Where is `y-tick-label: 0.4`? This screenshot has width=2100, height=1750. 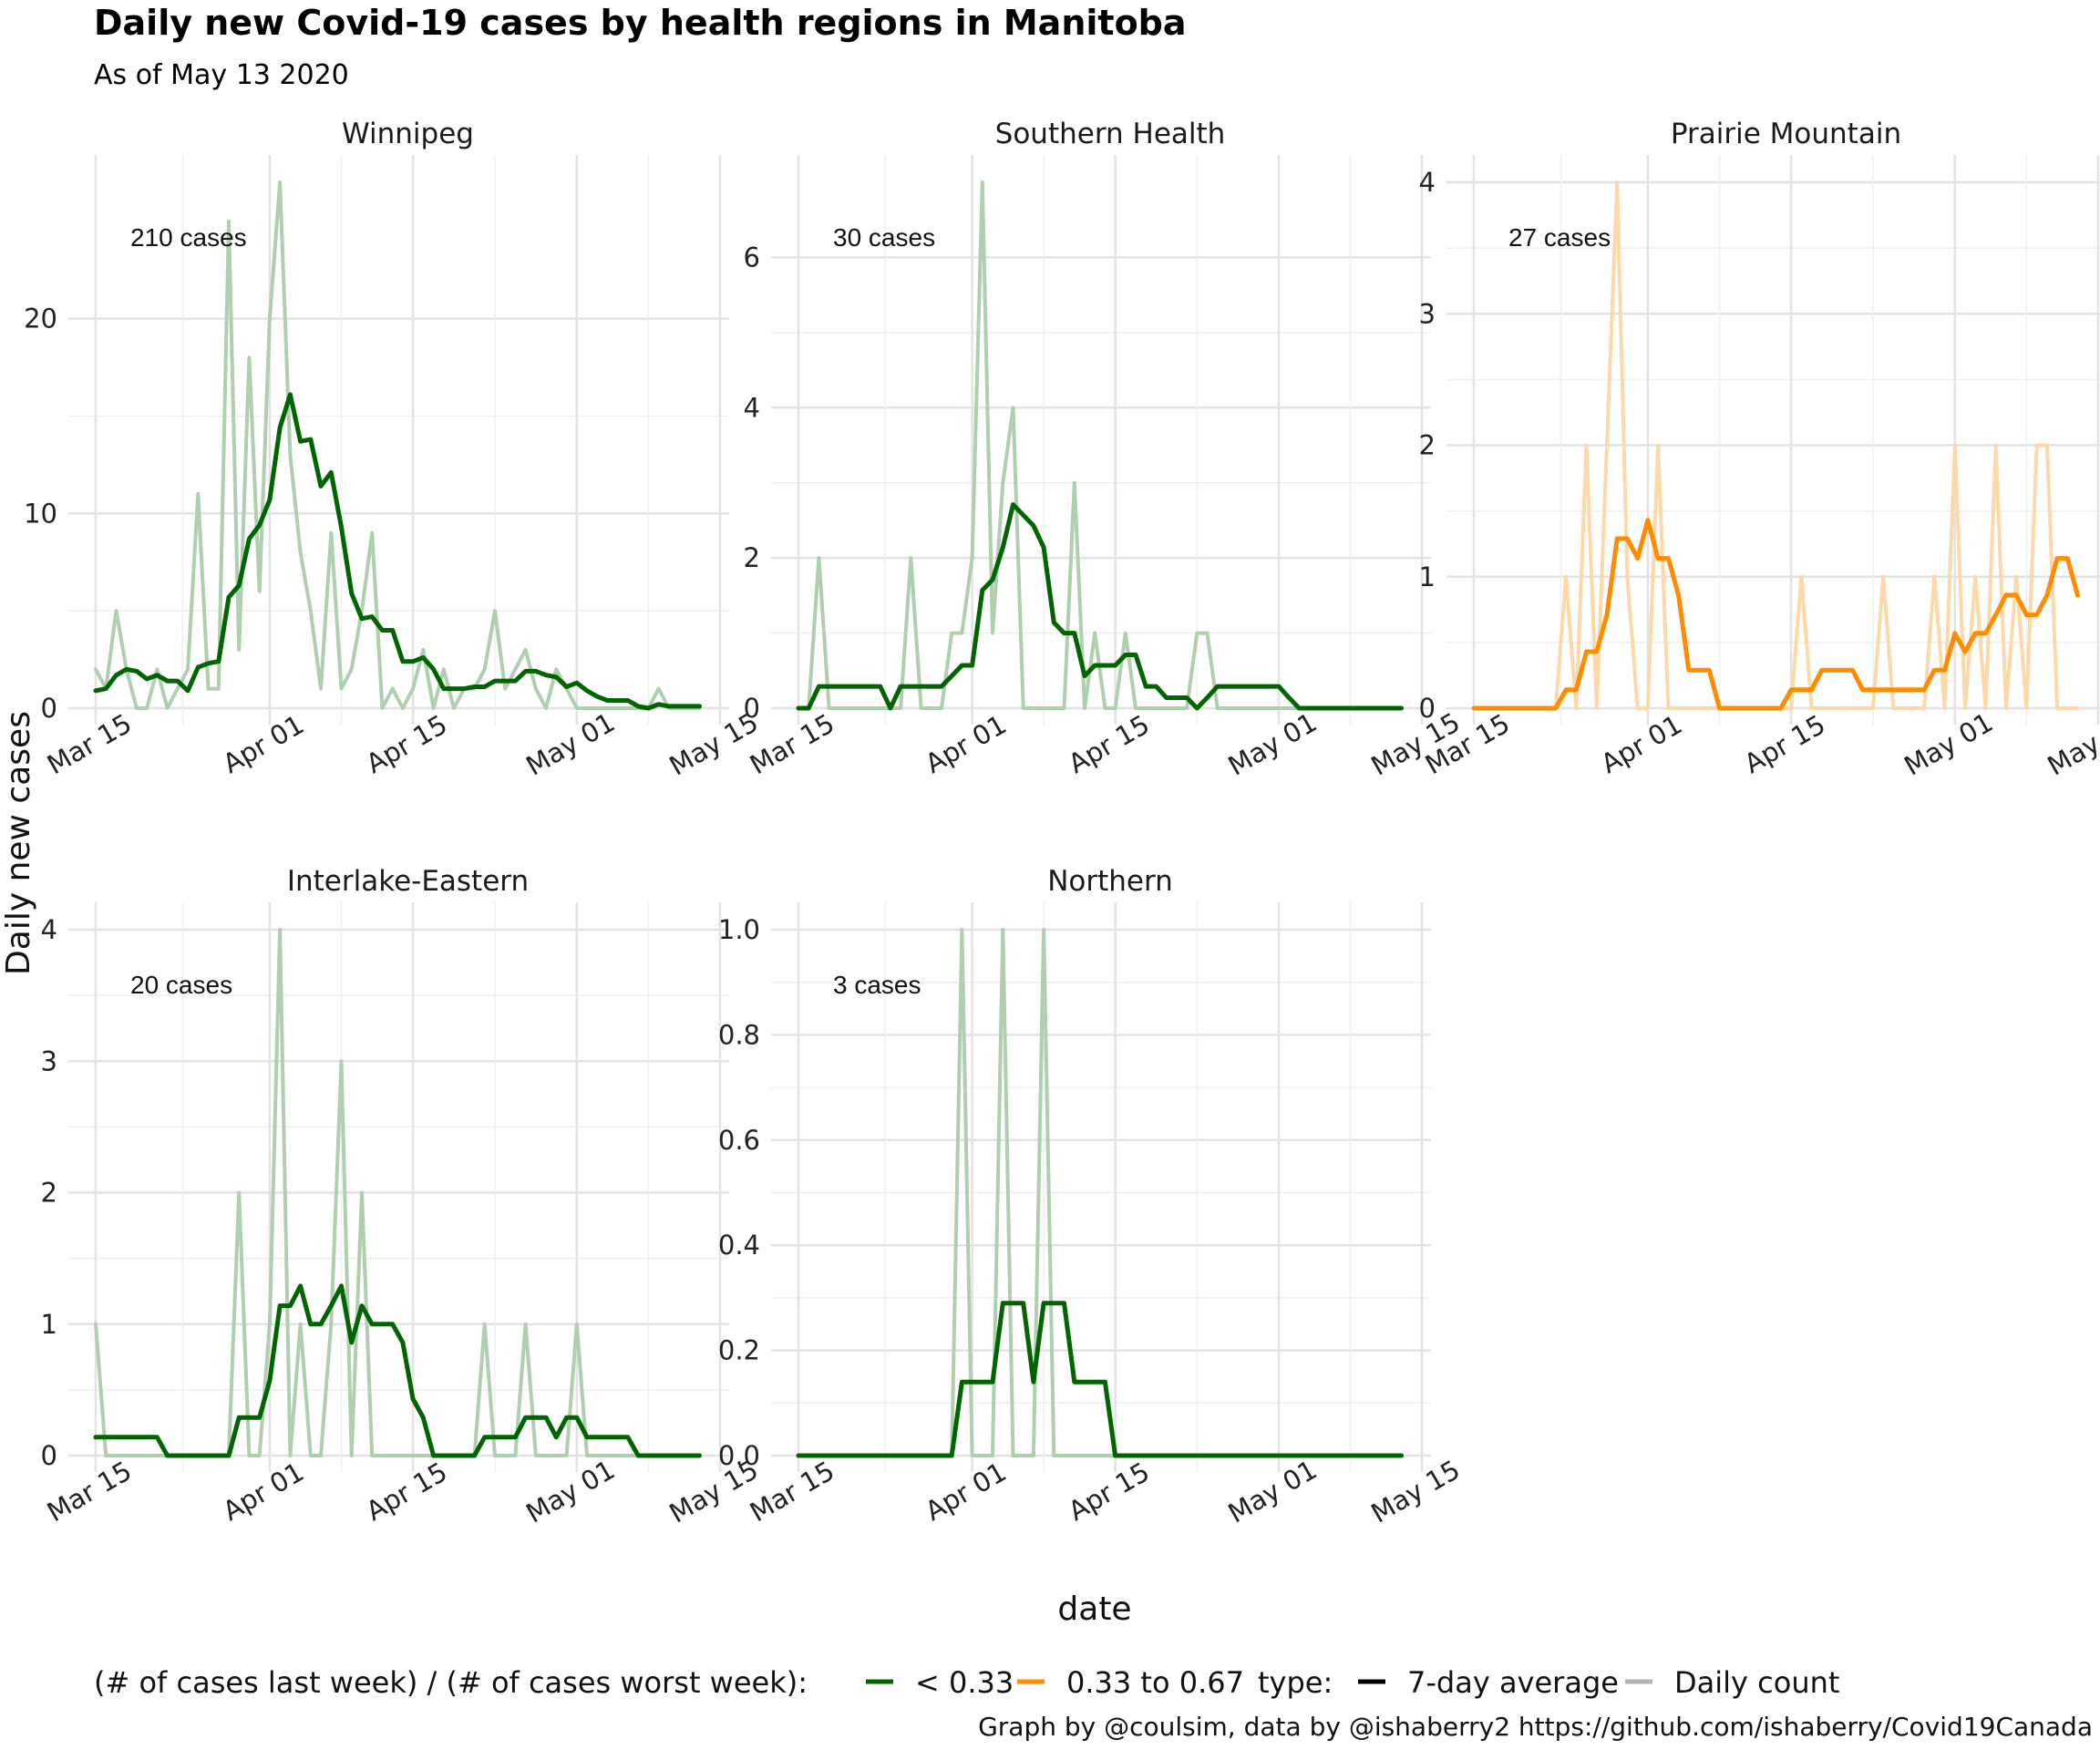
y-tick-label: 0.4 is located at coordinates (739, 1246).